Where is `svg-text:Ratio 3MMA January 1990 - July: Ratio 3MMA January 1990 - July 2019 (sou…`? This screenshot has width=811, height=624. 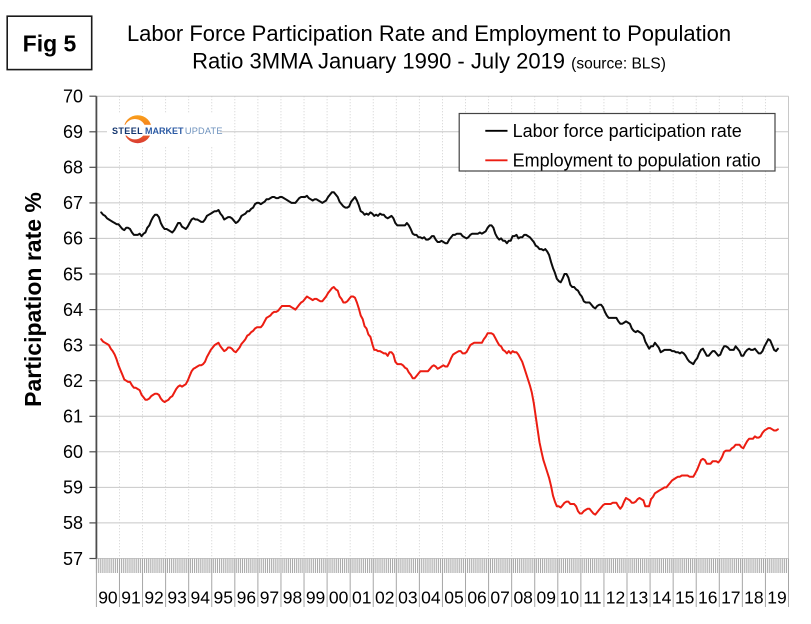 svg-text:Ratio 3MMA January 1990 - July: Ratio 3MMA January 1990 - July 2019 (sou… is located at coordinates (429, 61).